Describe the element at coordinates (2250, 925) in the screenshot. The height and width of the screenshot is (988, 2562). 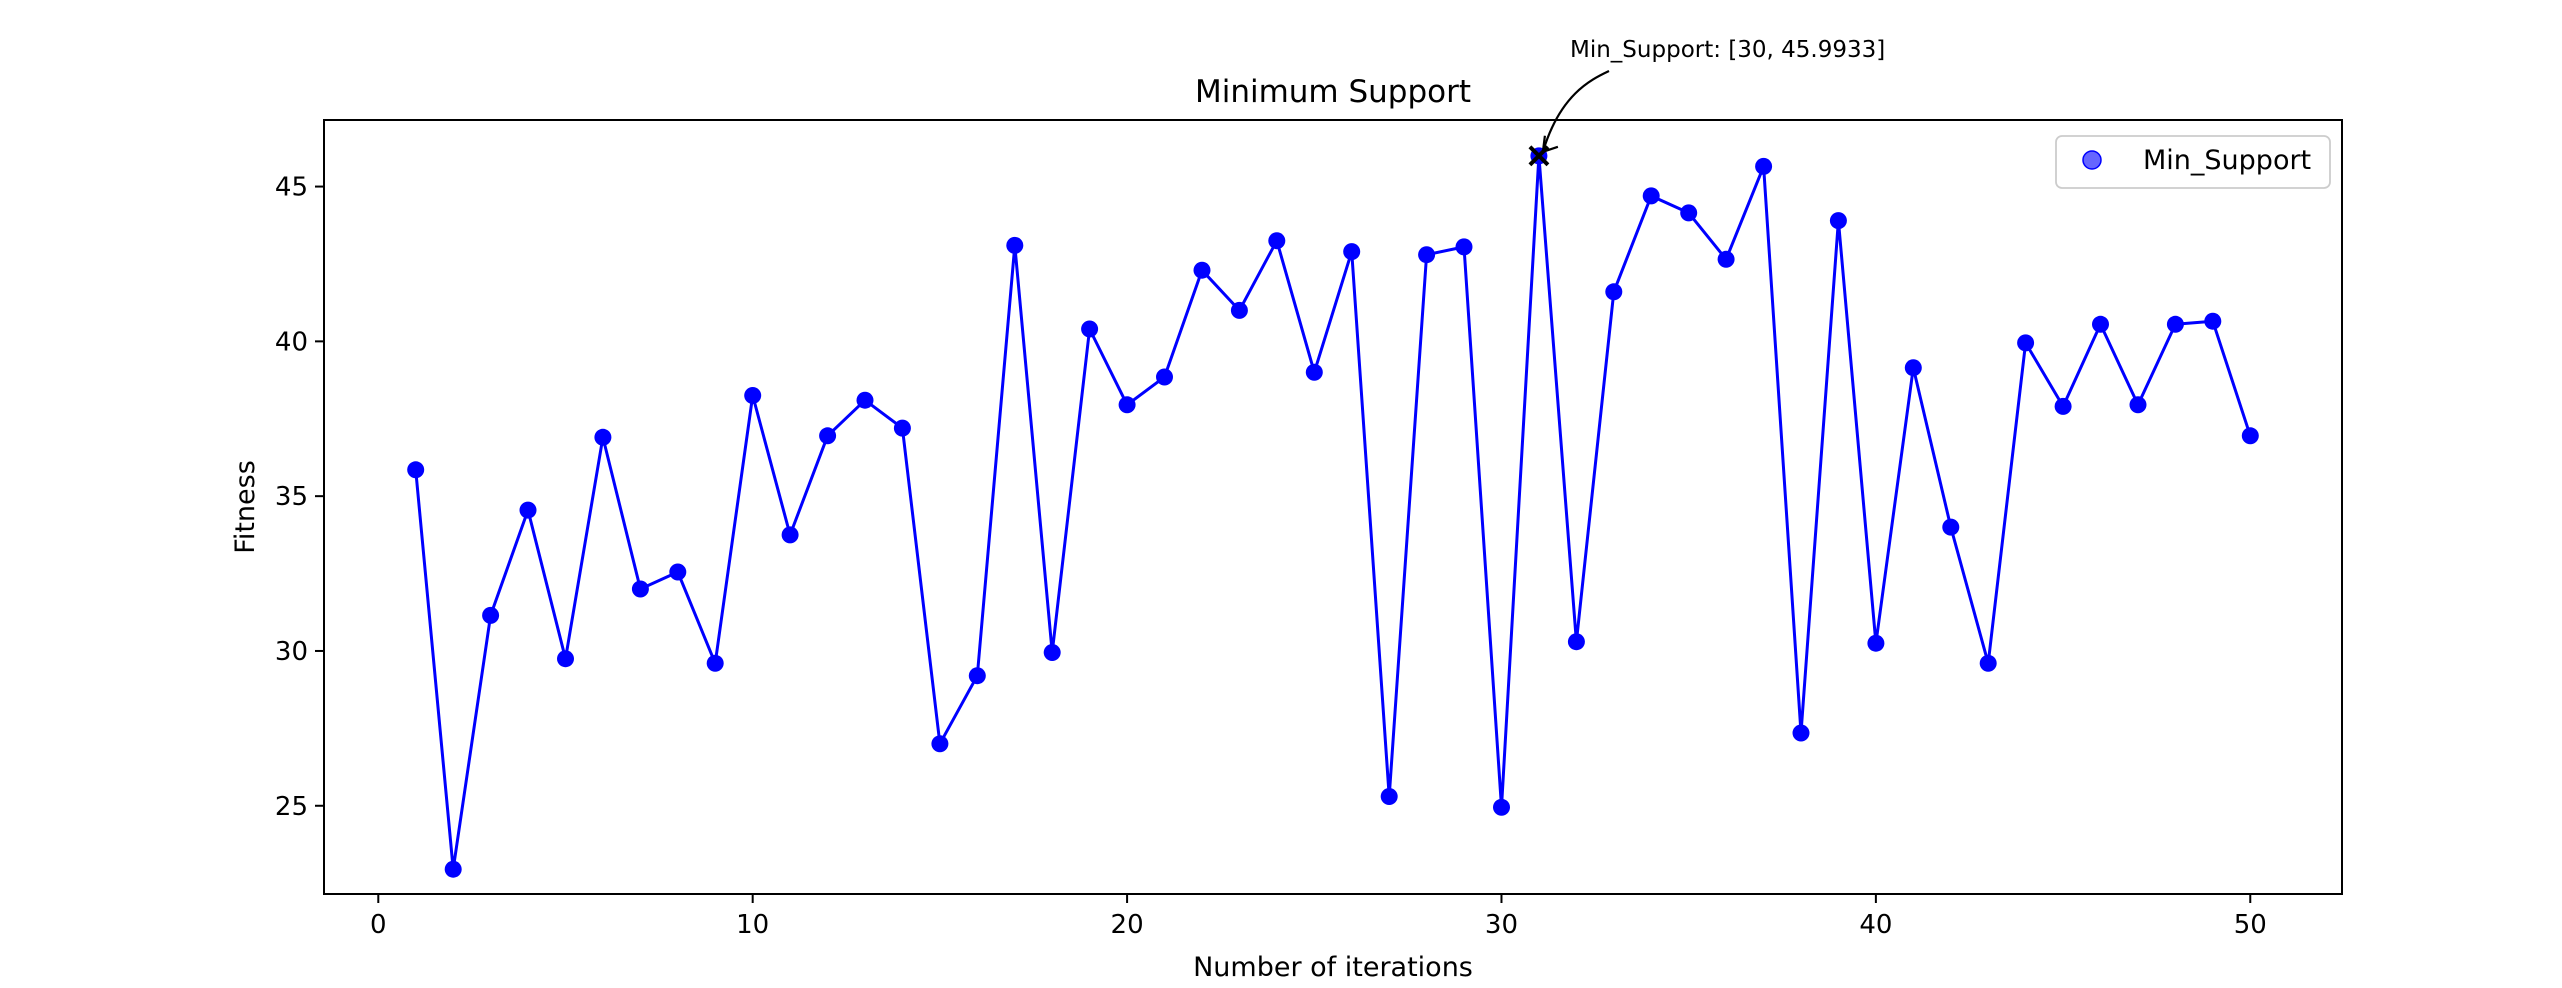
I see `x-tick-label: 50` at that location.